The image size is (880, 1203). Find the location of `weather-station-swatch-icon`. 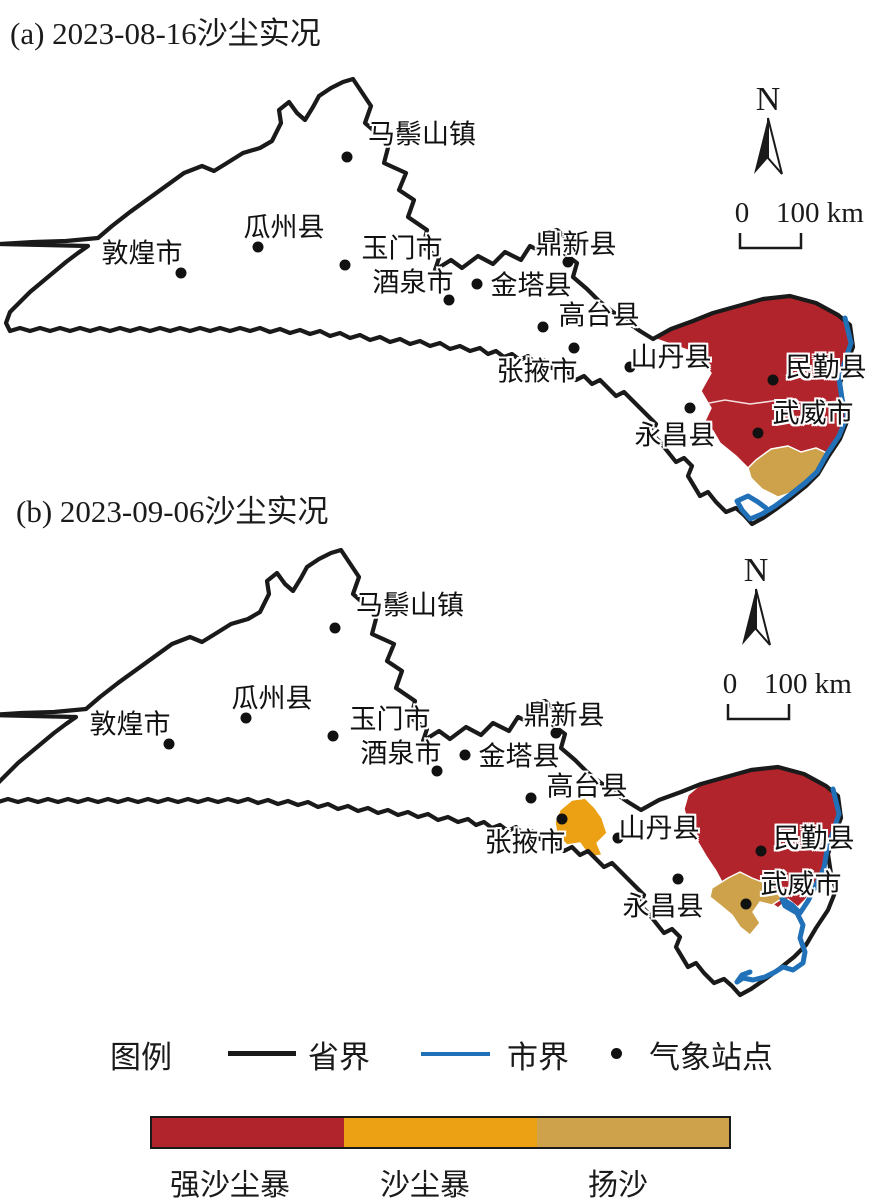

weather-station-swatch-icon is located at coordinates (616, 1053).